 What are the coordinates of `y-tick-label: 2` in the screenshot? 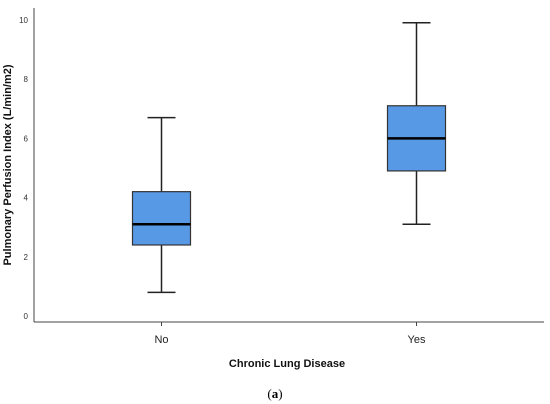 It's located at (26, 257).